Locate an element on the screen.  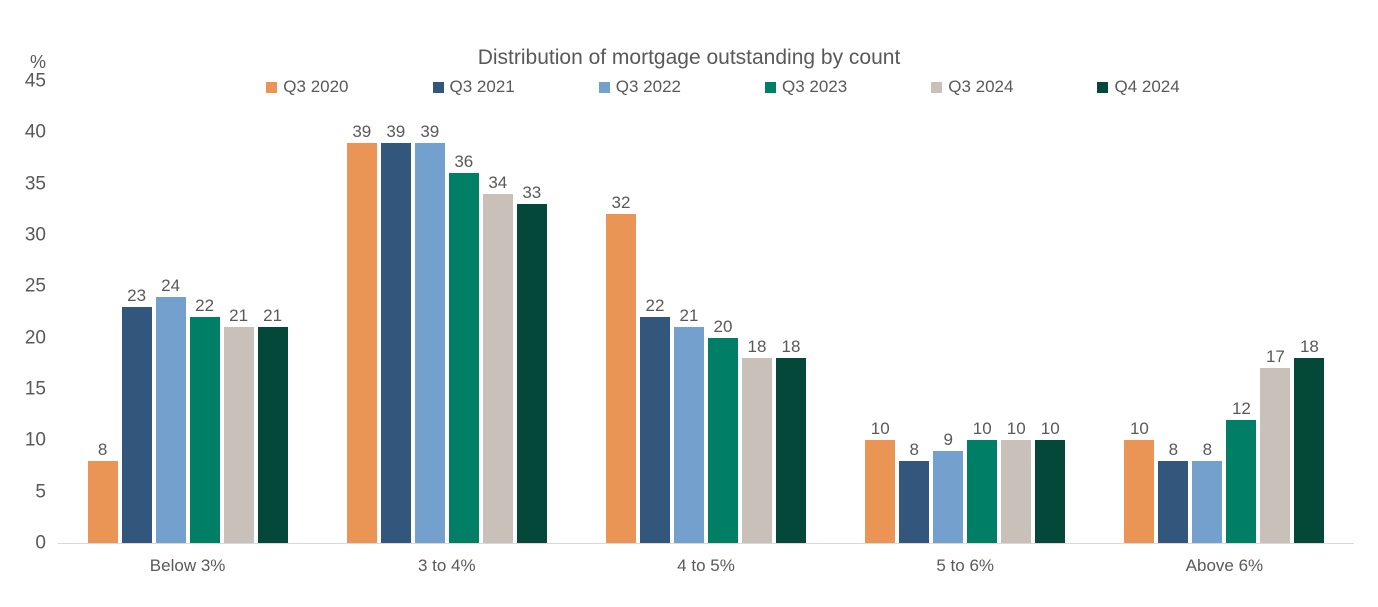
y-axis-tick-label: 30 is located at coordinates (35, 235).